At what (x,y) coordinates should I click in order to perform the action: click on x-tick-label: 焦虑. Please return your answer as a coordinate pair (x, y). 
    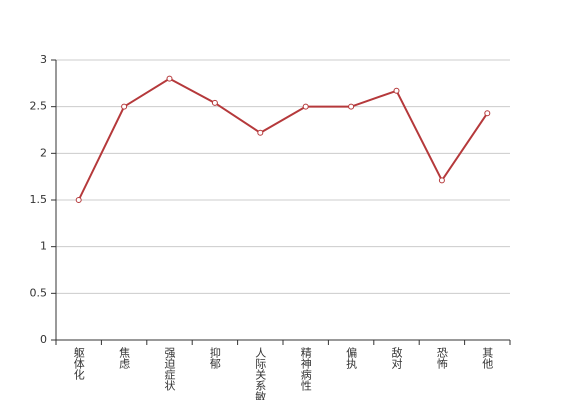
    Looking at the image, I should click on (124, 358).